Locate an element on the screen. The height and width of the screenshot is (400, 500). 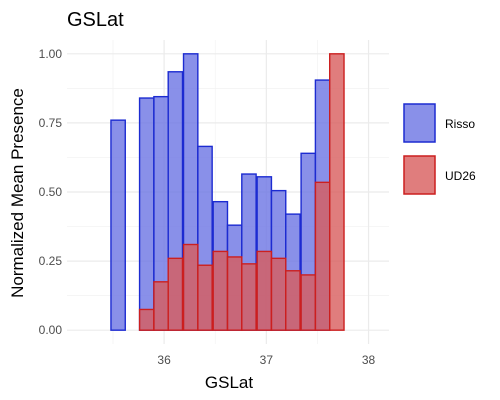
x-axis-title: GSLat is located at coordinates (229, 382).